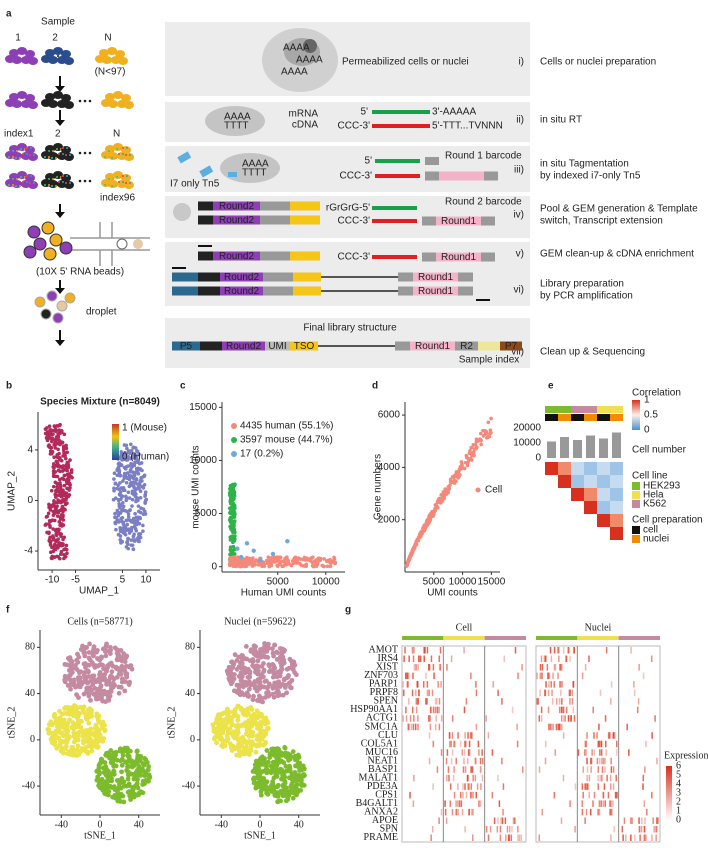 This screenshot has width=708, height=859. I want to click on droplet, so click(46, 314).